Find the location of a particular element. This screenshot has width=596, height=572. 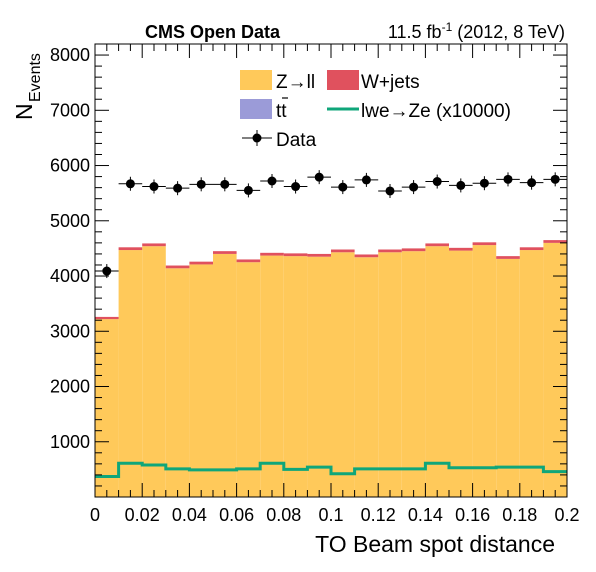

legend-swatch-data is located at coordinates (257, 138).